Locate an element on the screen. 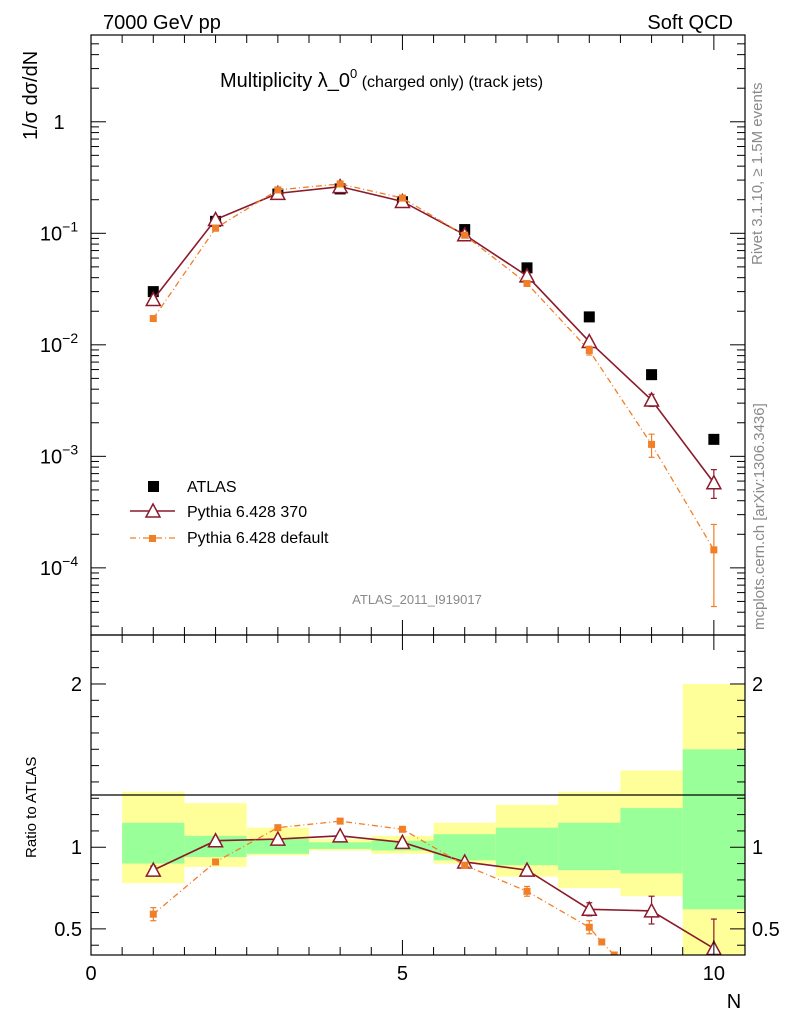 The image size is (786, 1024). chart-title-main: Multiplicity λ_0 is located at coordinates (285, 81).